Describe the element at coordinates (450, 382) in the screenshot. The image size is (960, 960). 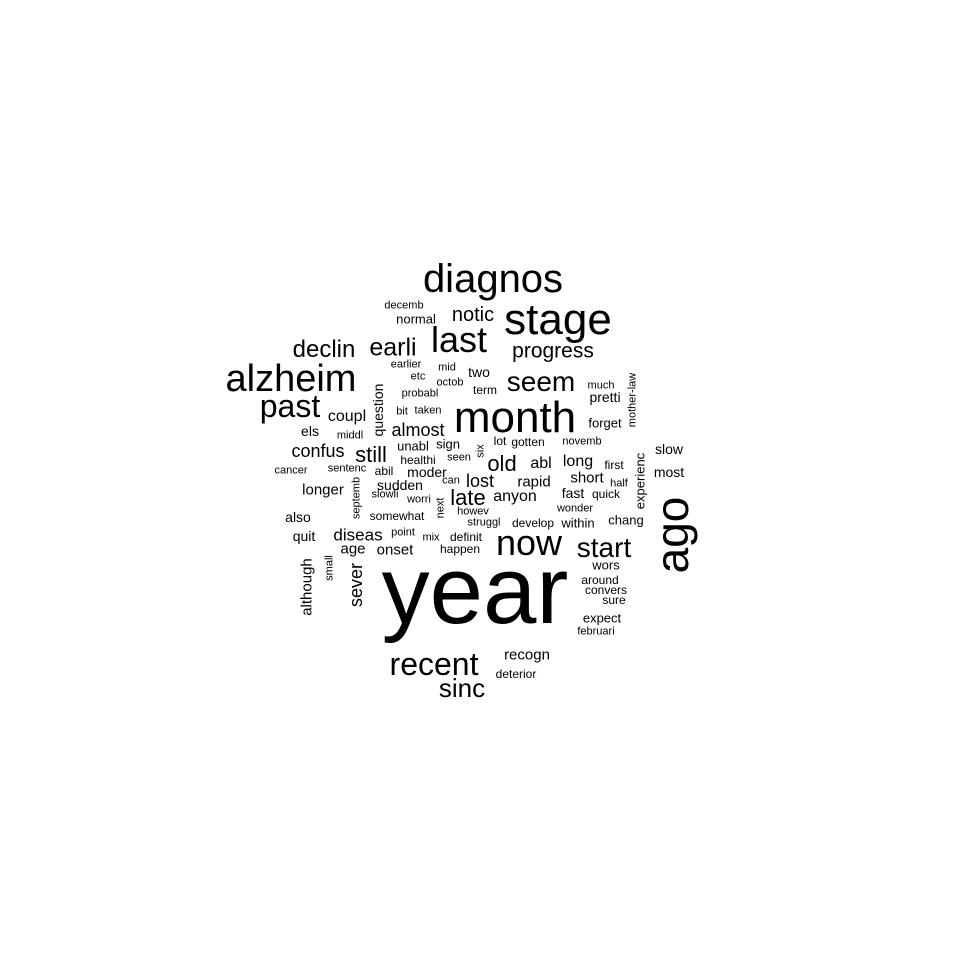
I see `word-octob: octob` at that location.